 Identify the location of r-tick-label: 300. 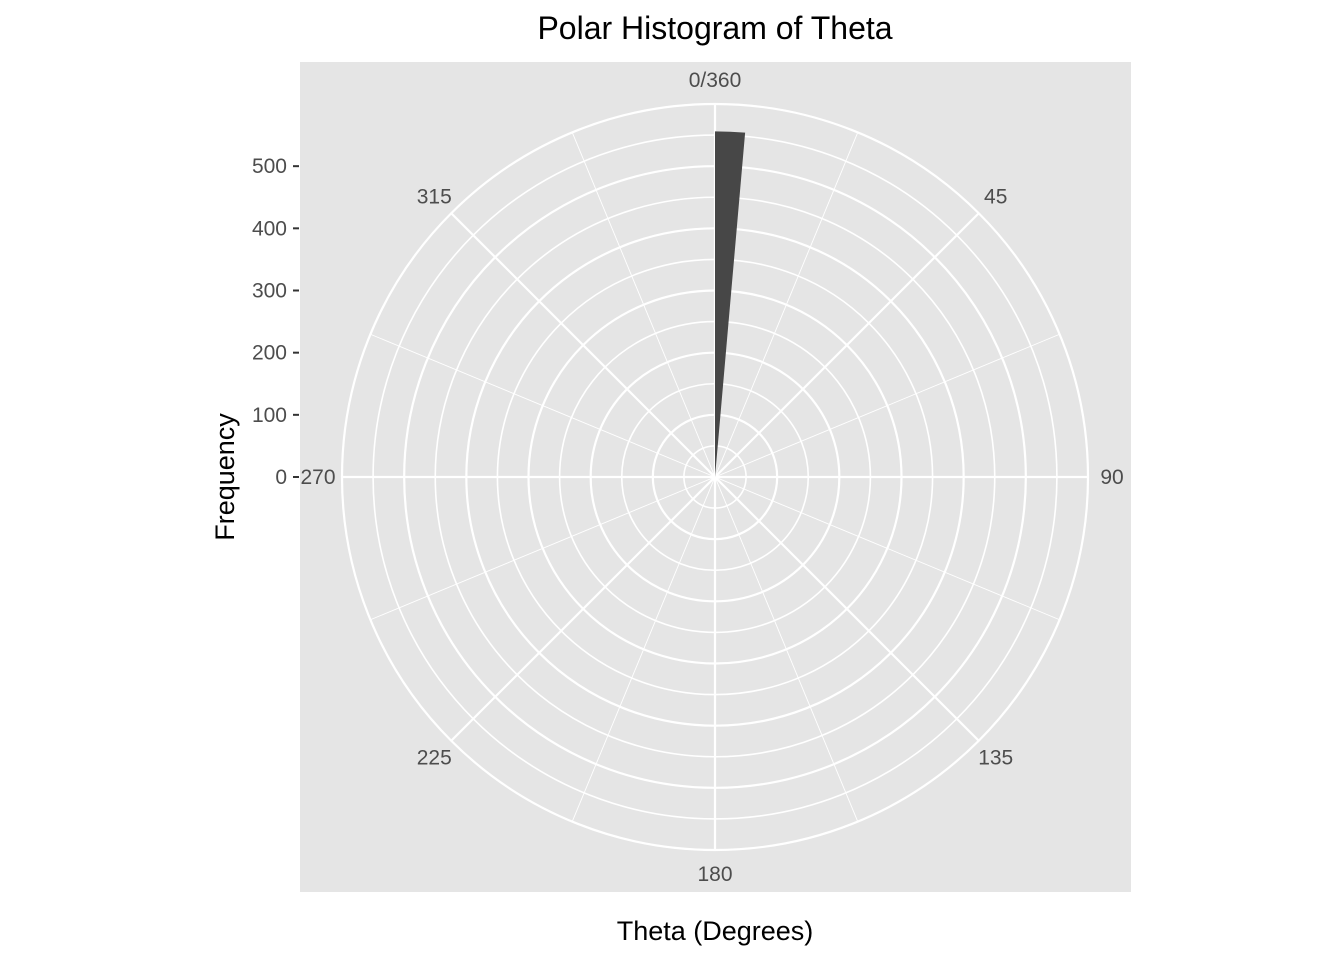
(269, 291).